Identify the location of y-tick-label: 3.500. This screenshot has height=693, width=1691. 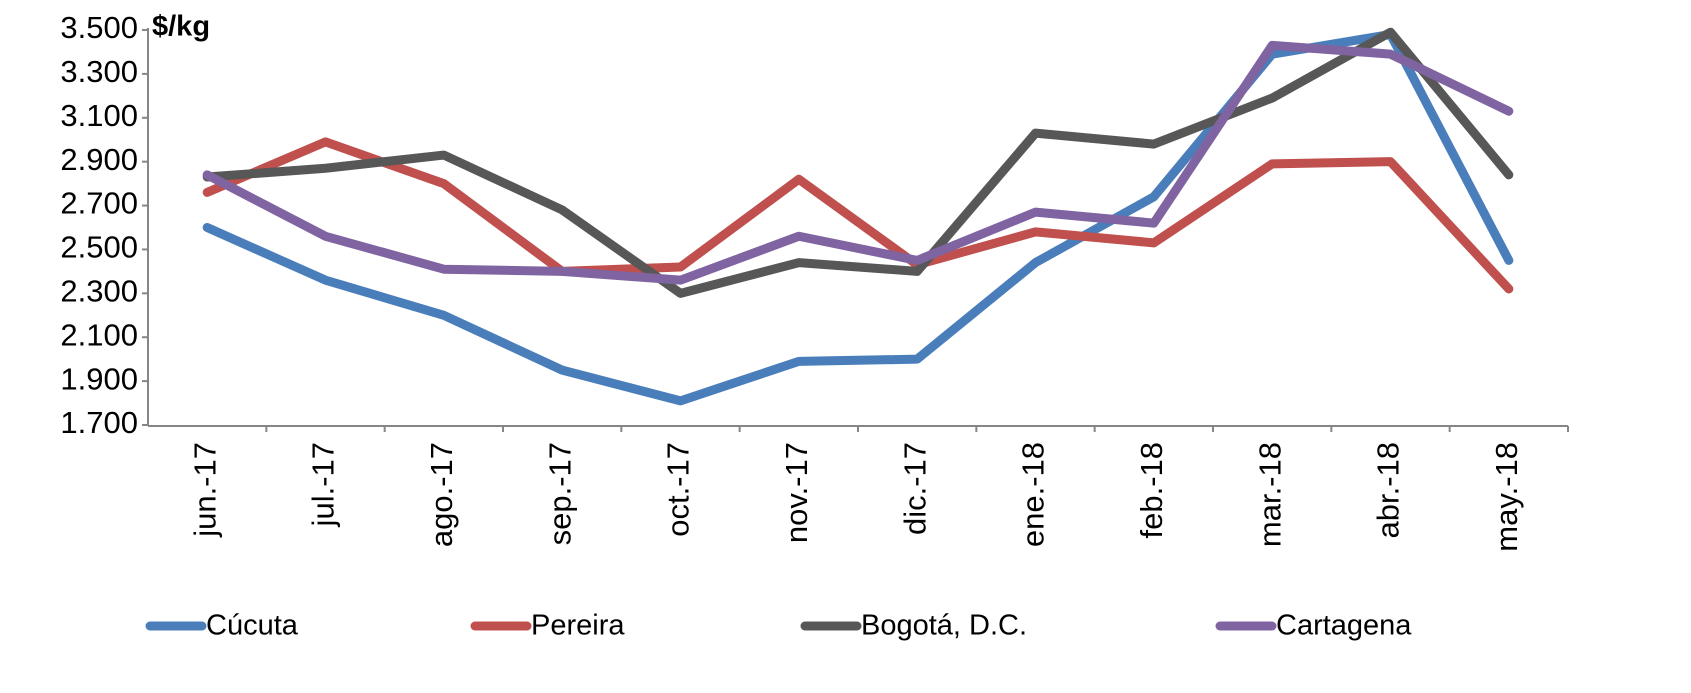
(99, 27).